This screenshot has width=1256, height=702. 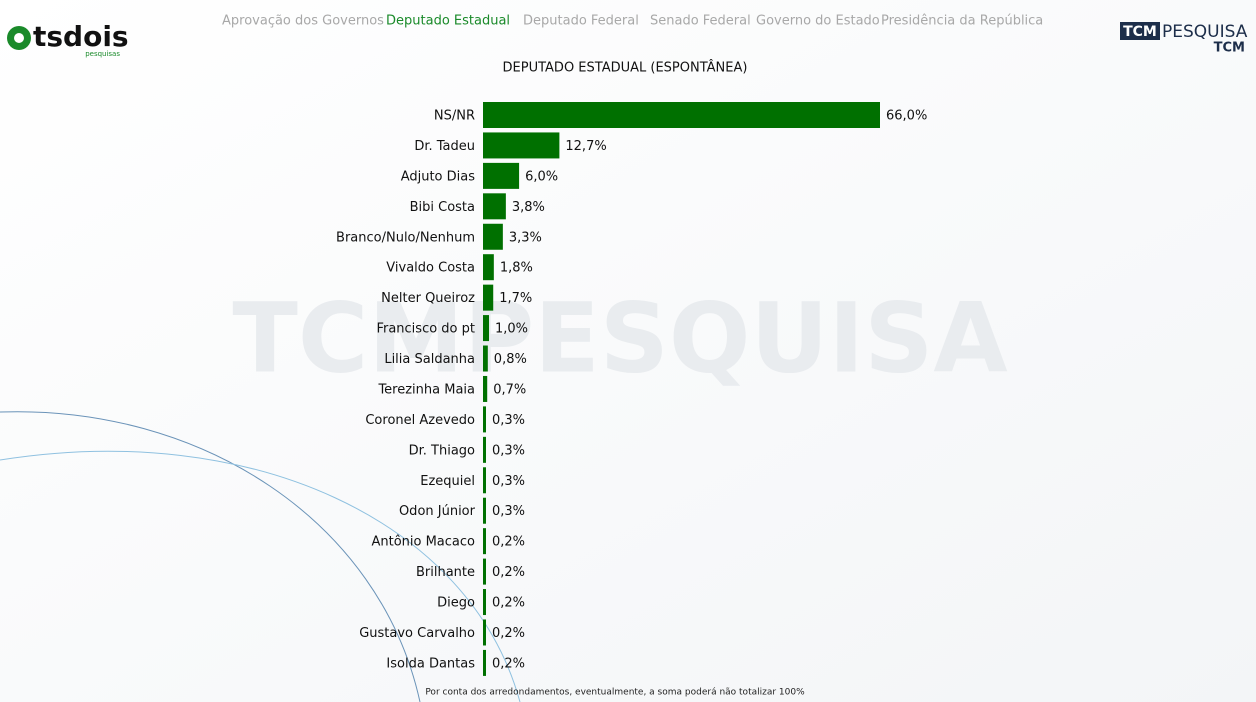 I want to click on value-label: 1,8%, so click(x=516, y=268).